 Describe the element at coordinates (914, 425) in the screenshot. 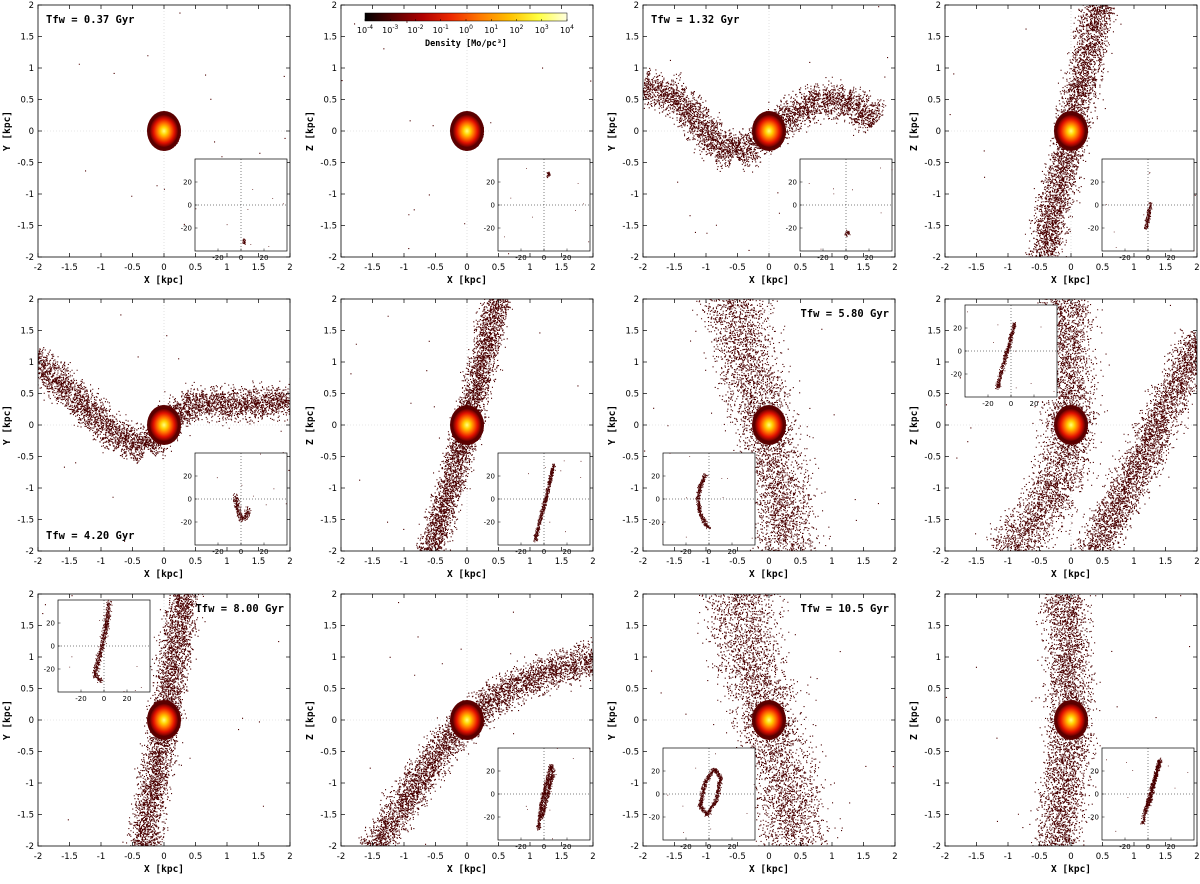

I see `y-axis-label: Z [kpc]` at that location.